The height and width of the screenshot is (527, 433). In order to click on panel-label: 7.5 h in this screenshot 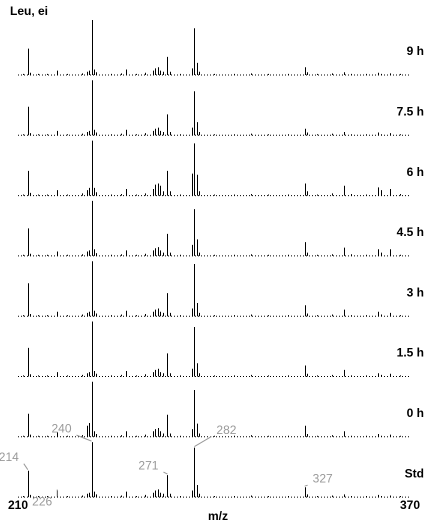, I will do `click(410, 111)`.